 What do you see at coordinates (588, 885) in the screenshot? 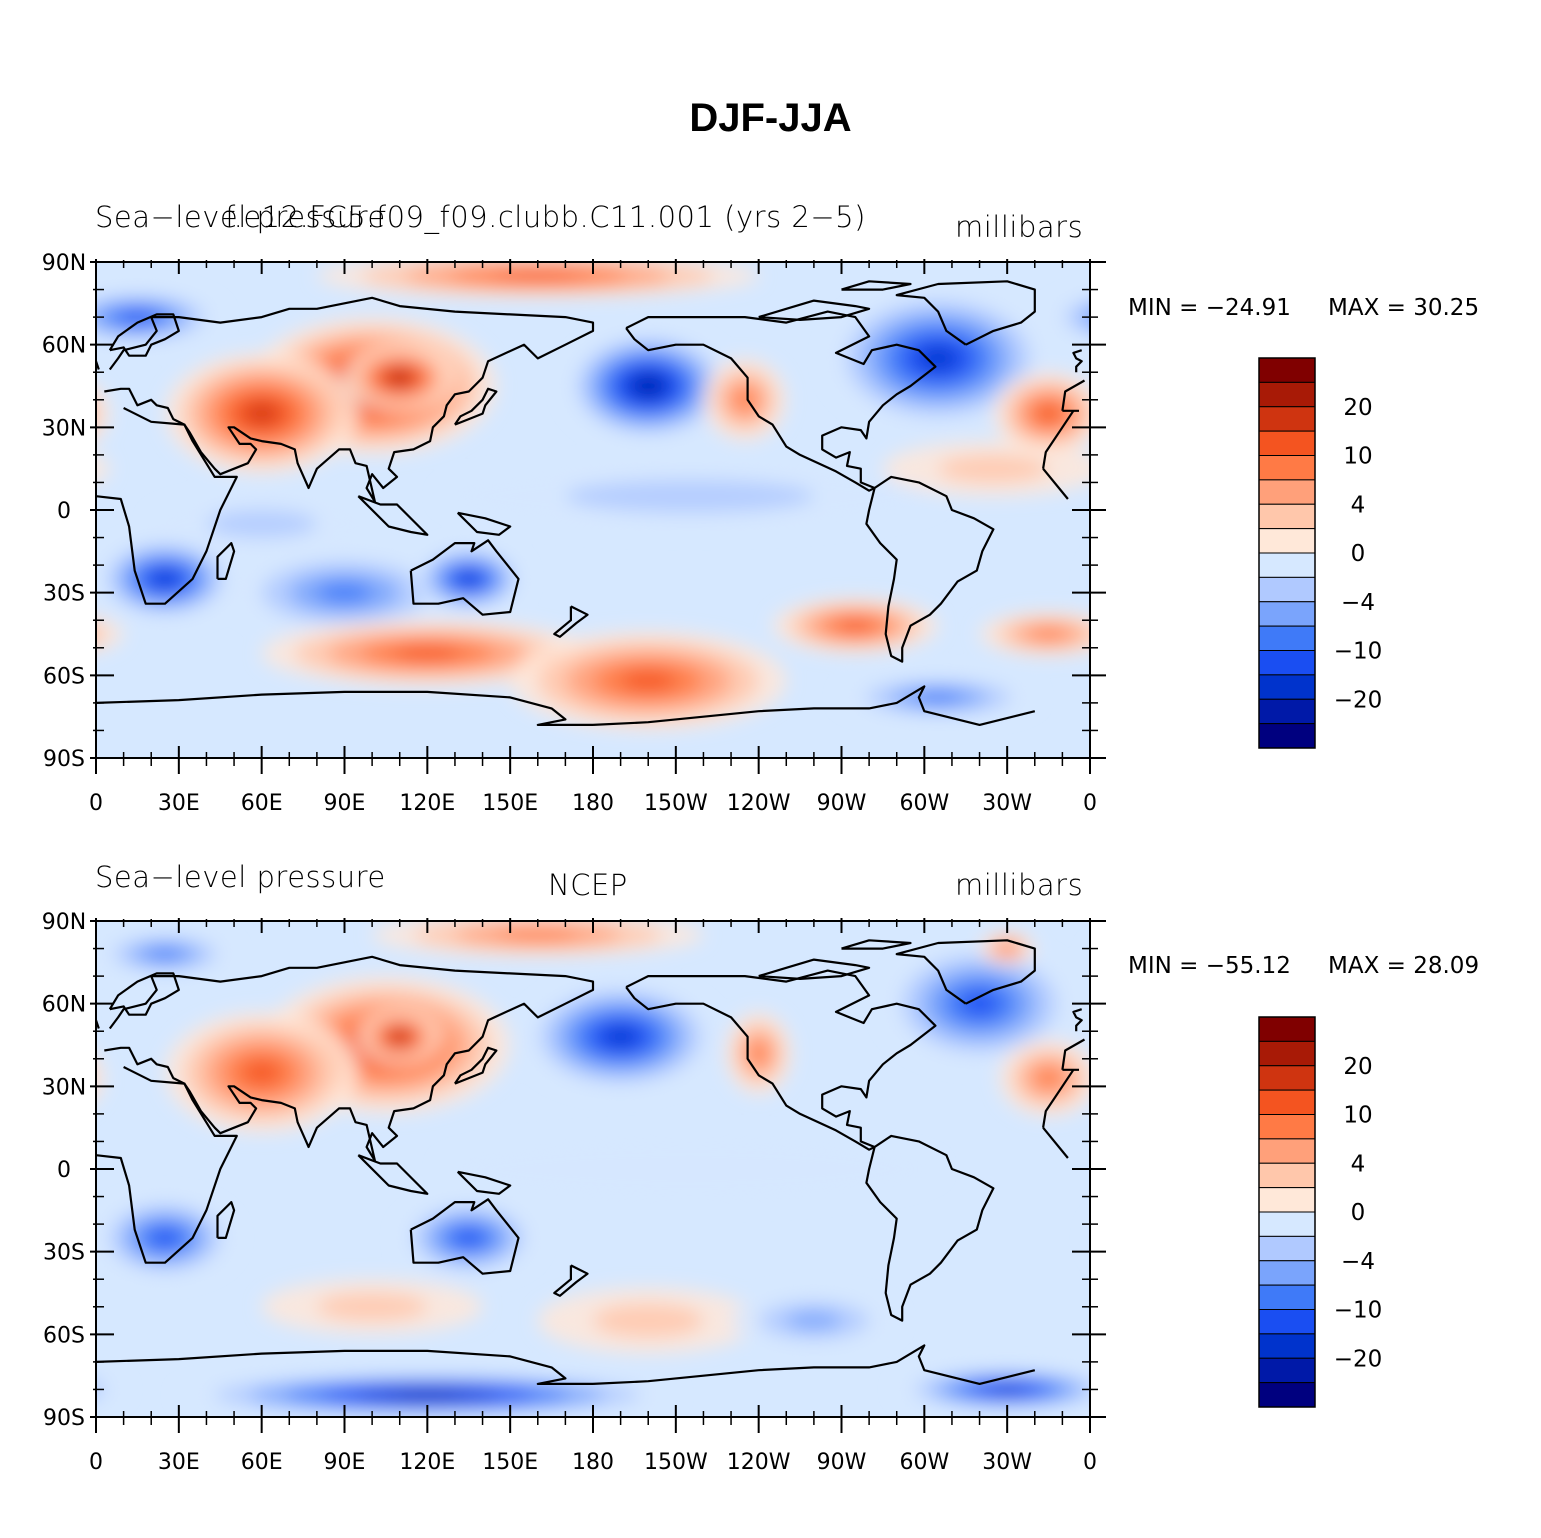
I see `panel-center-title: NCEP` at bounding box center [588, 885].